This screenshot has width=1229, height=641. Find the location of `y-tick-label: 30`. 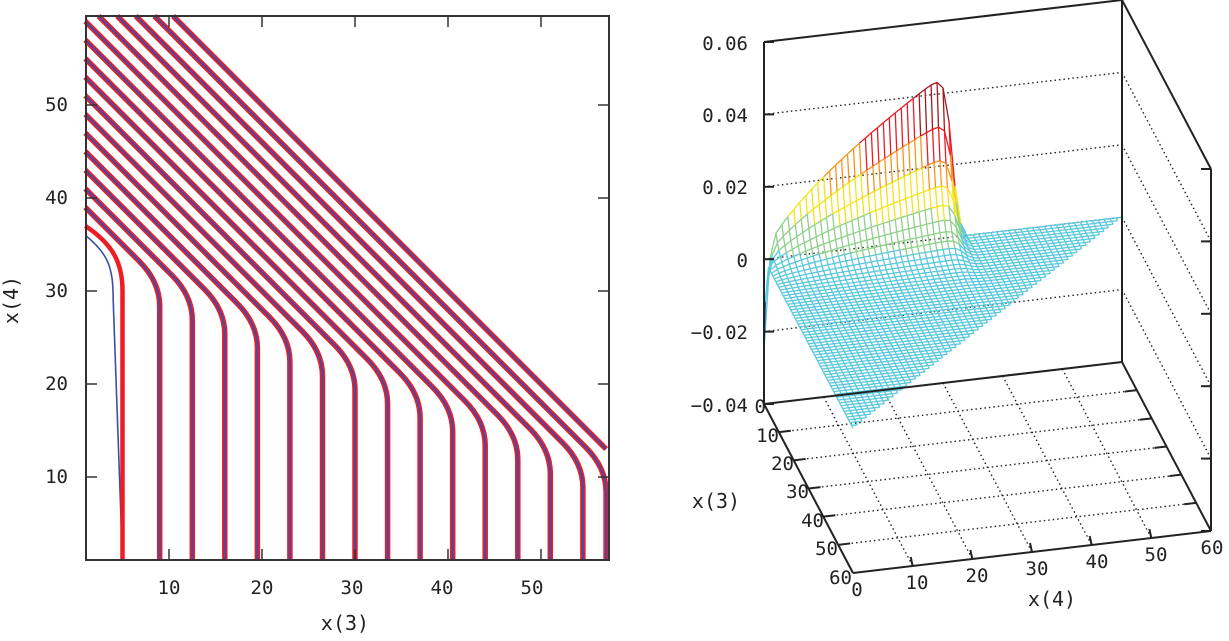

y-tick-label: 30 is located at coordinates (56, 291).